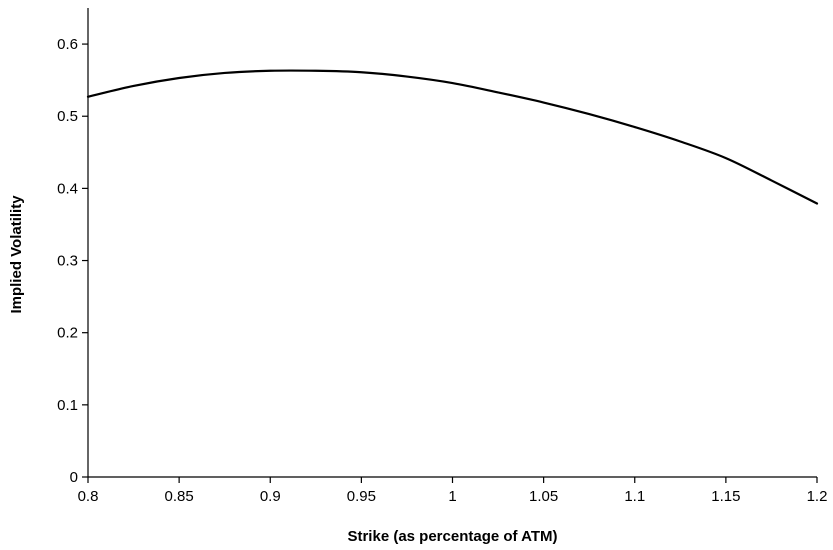 The width and height of the screenshot is (833, 550). I want to click on x-tick-label: 1.1, so click(634, 496).